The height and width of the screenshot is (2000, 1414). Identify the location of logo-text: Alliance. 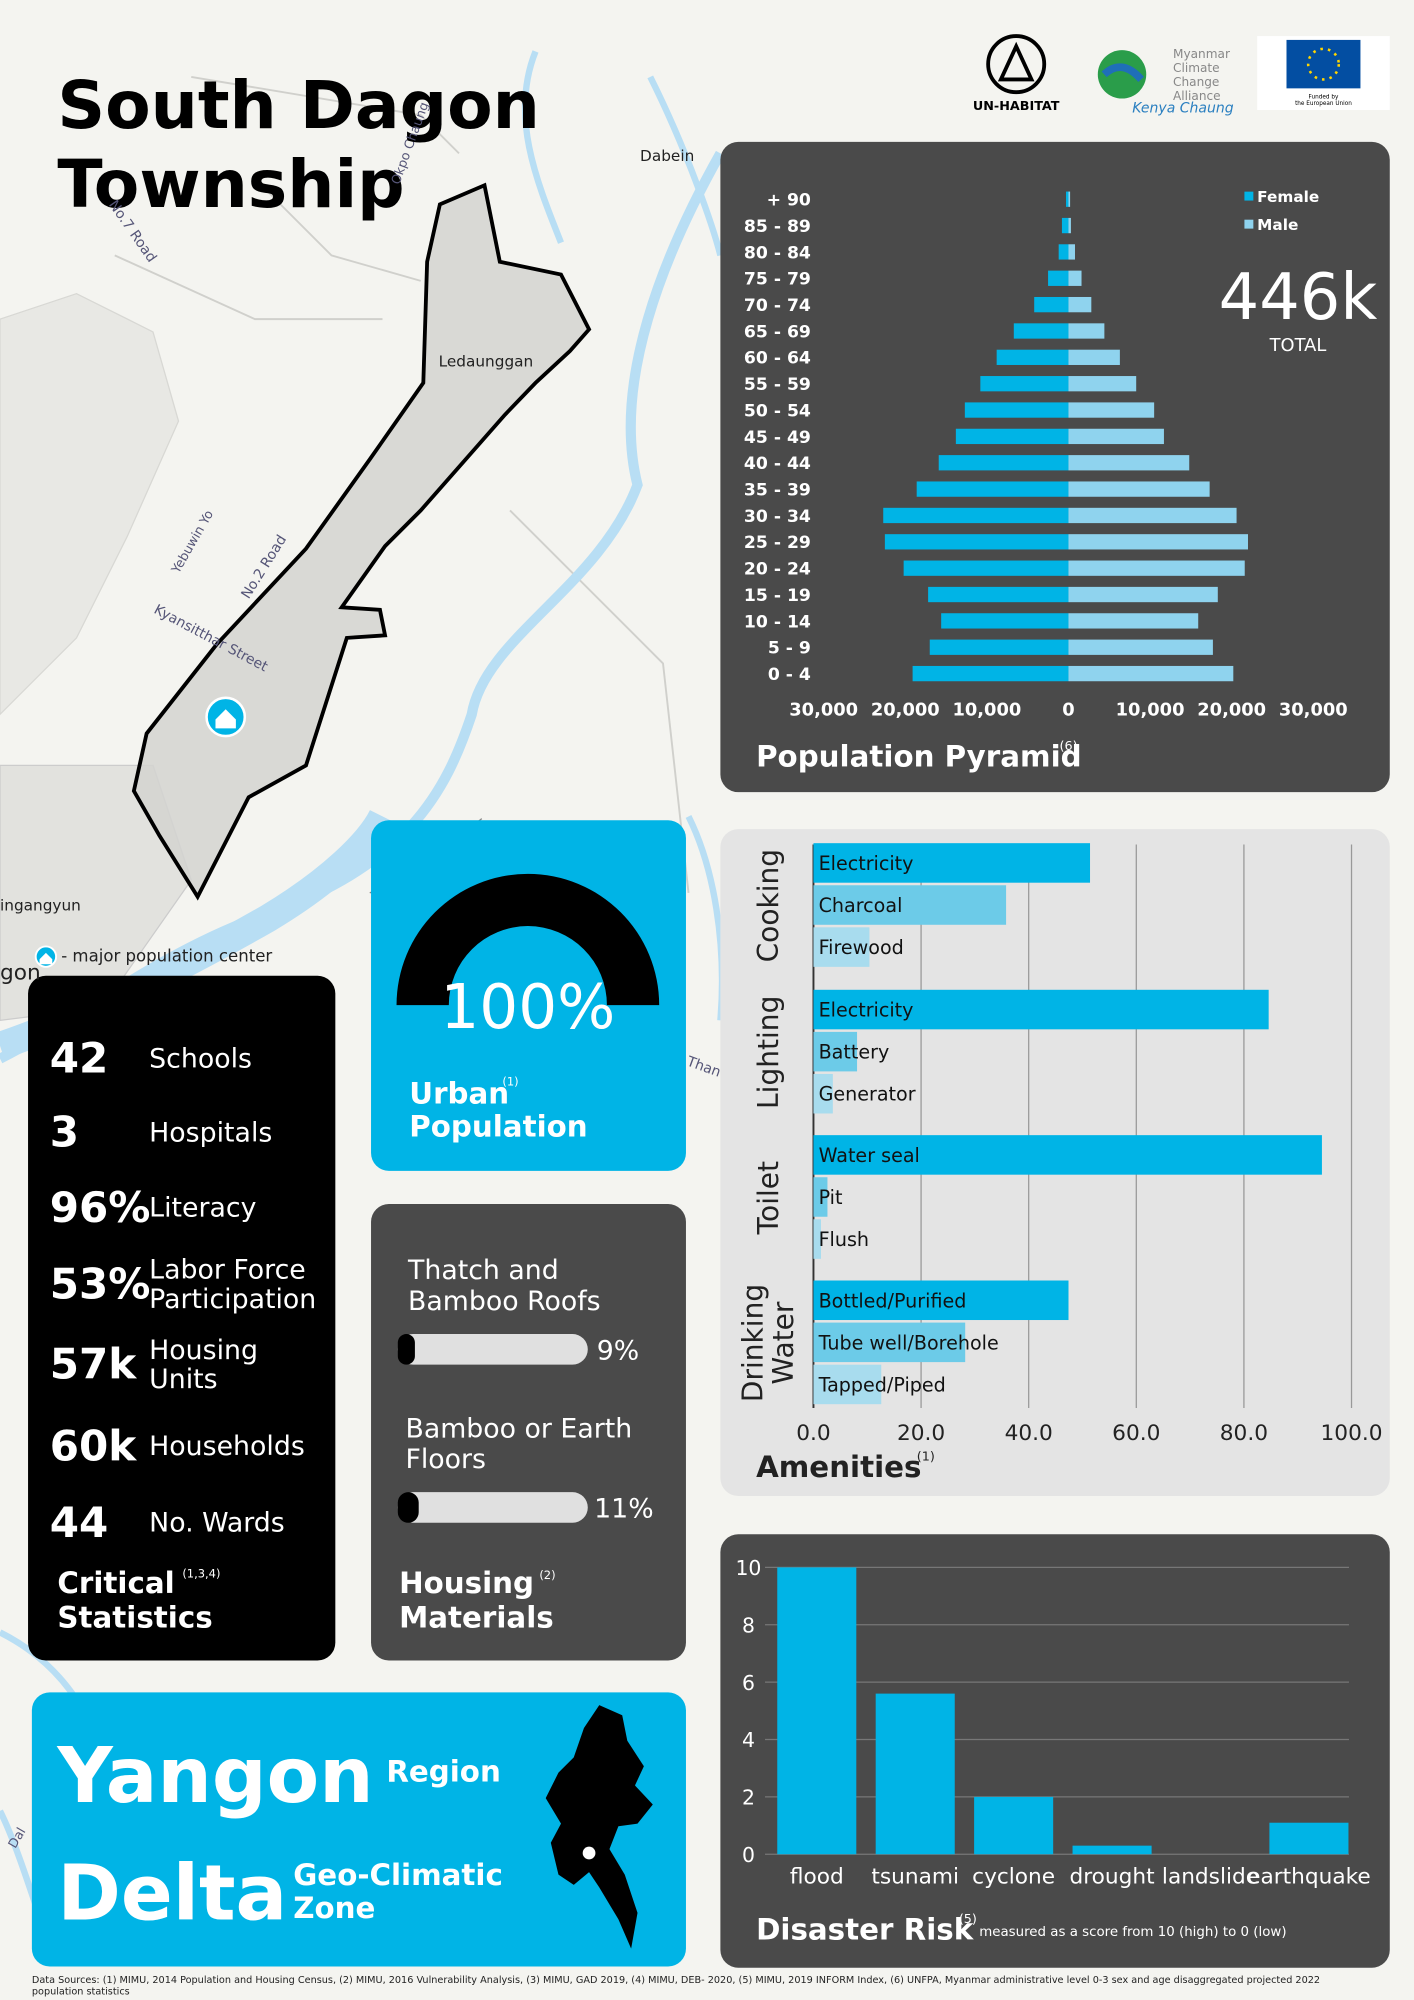
(1197, 96).